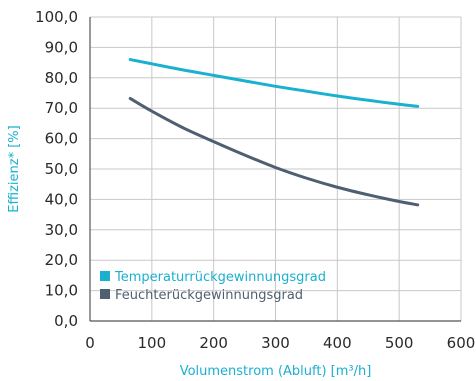 The width and height of the screenshot is (476, 381). I want to click on y-tick-label: 40,0, so click(61, 199).